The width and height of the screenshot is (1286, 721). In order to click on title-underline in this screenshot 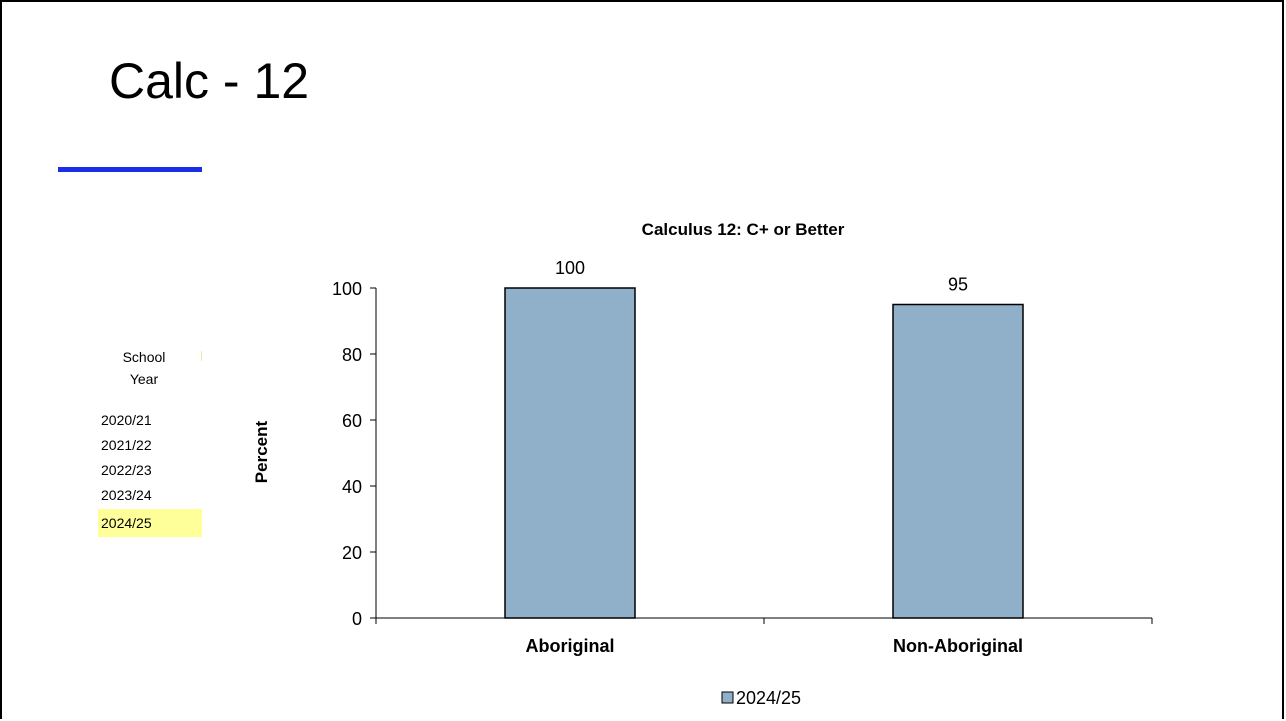, I will do `click(130, 169)`.